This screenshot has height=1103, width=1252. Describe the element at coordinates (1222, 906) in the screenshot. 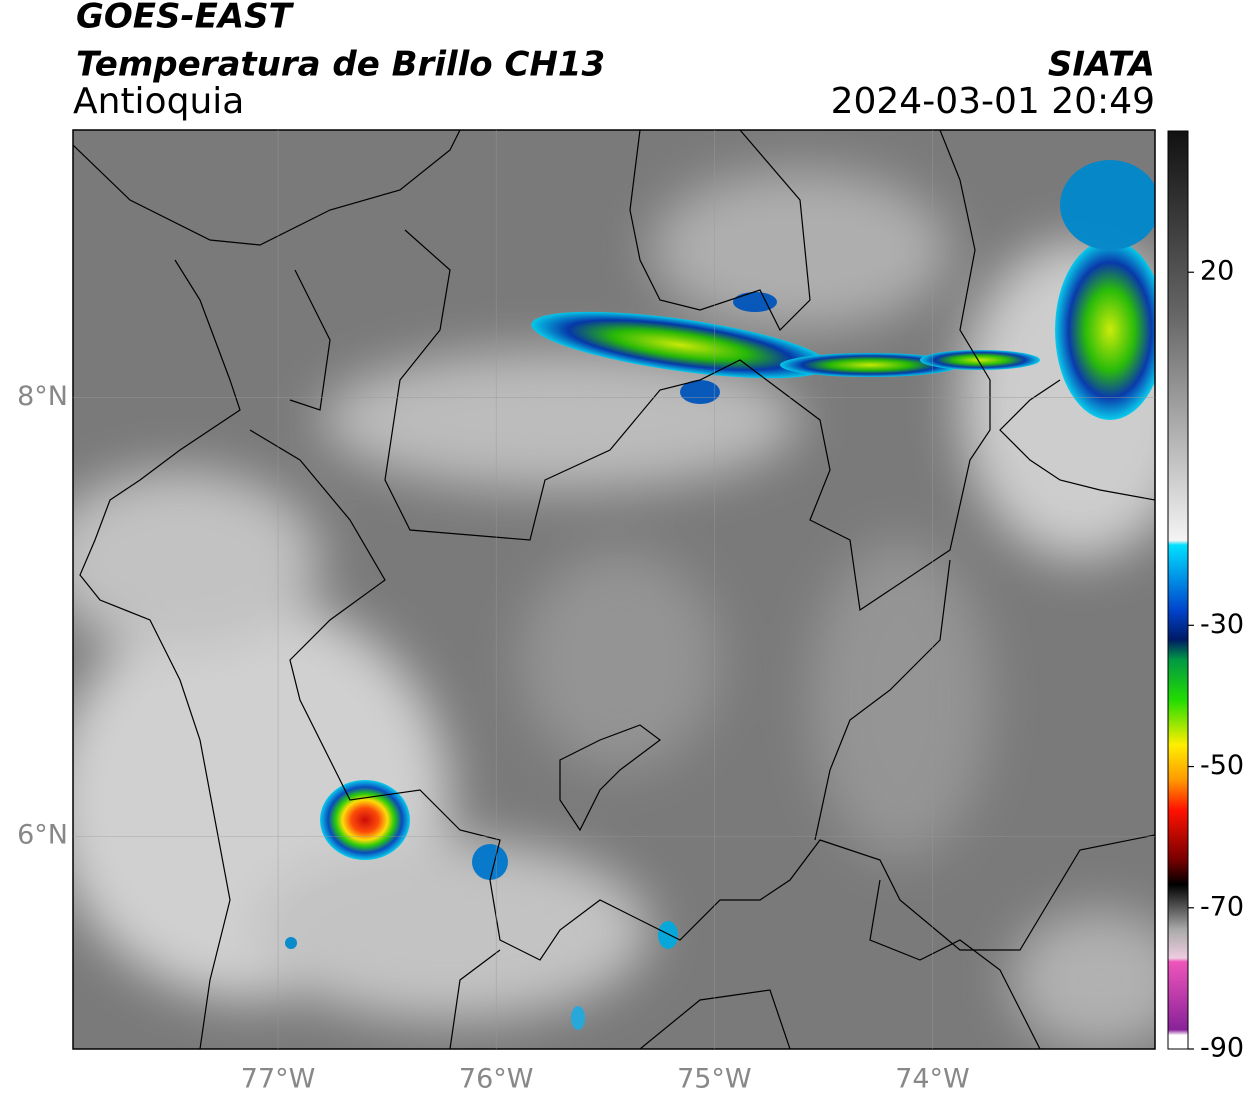

I see `colorbar-tick-label: -70` at that location.